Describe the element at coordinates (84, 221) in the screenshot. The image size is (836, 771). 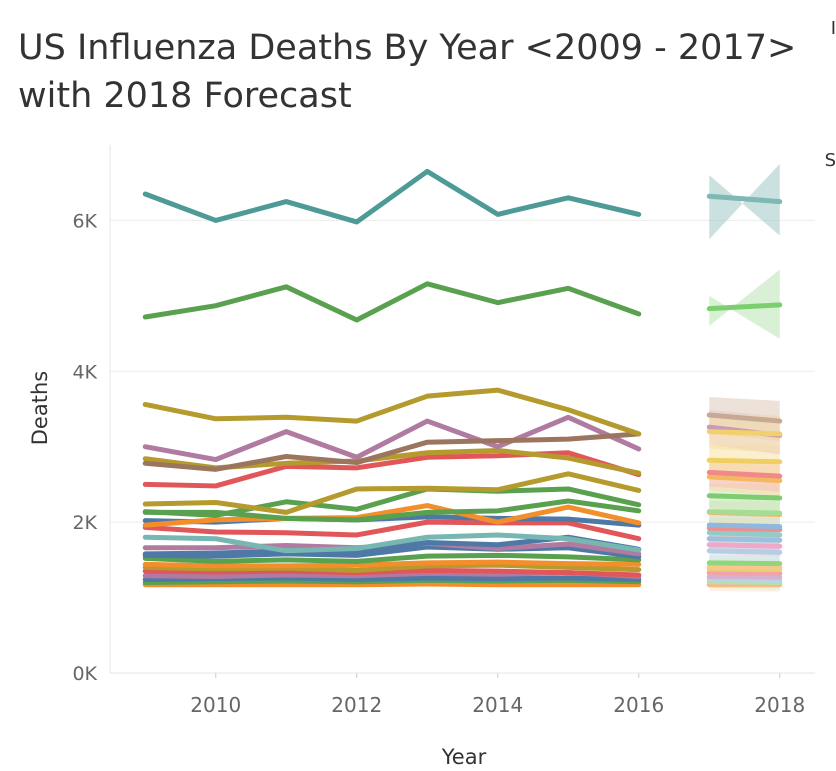
I see `y-tick-label: 6K` at that location.